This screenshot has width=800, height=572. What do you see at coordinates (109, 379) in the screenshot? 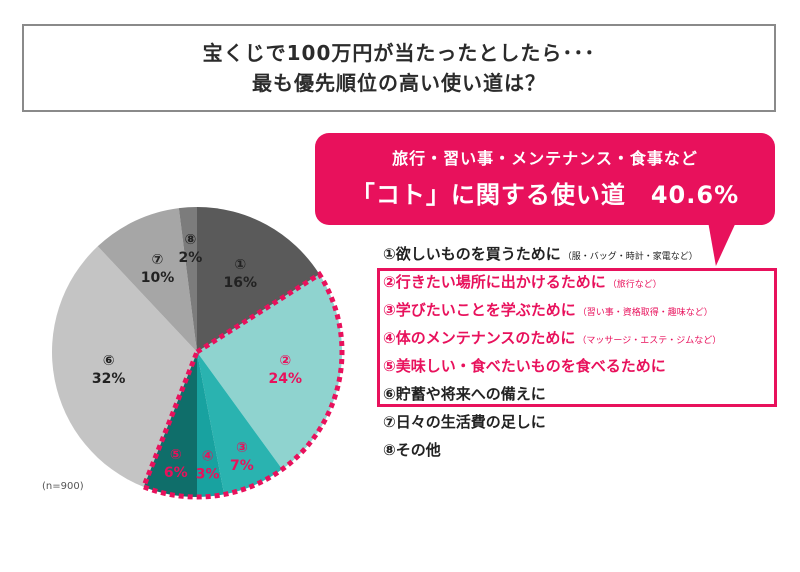
I see `pie-label-pct-6: 32%` at bounding box center [109, 379].